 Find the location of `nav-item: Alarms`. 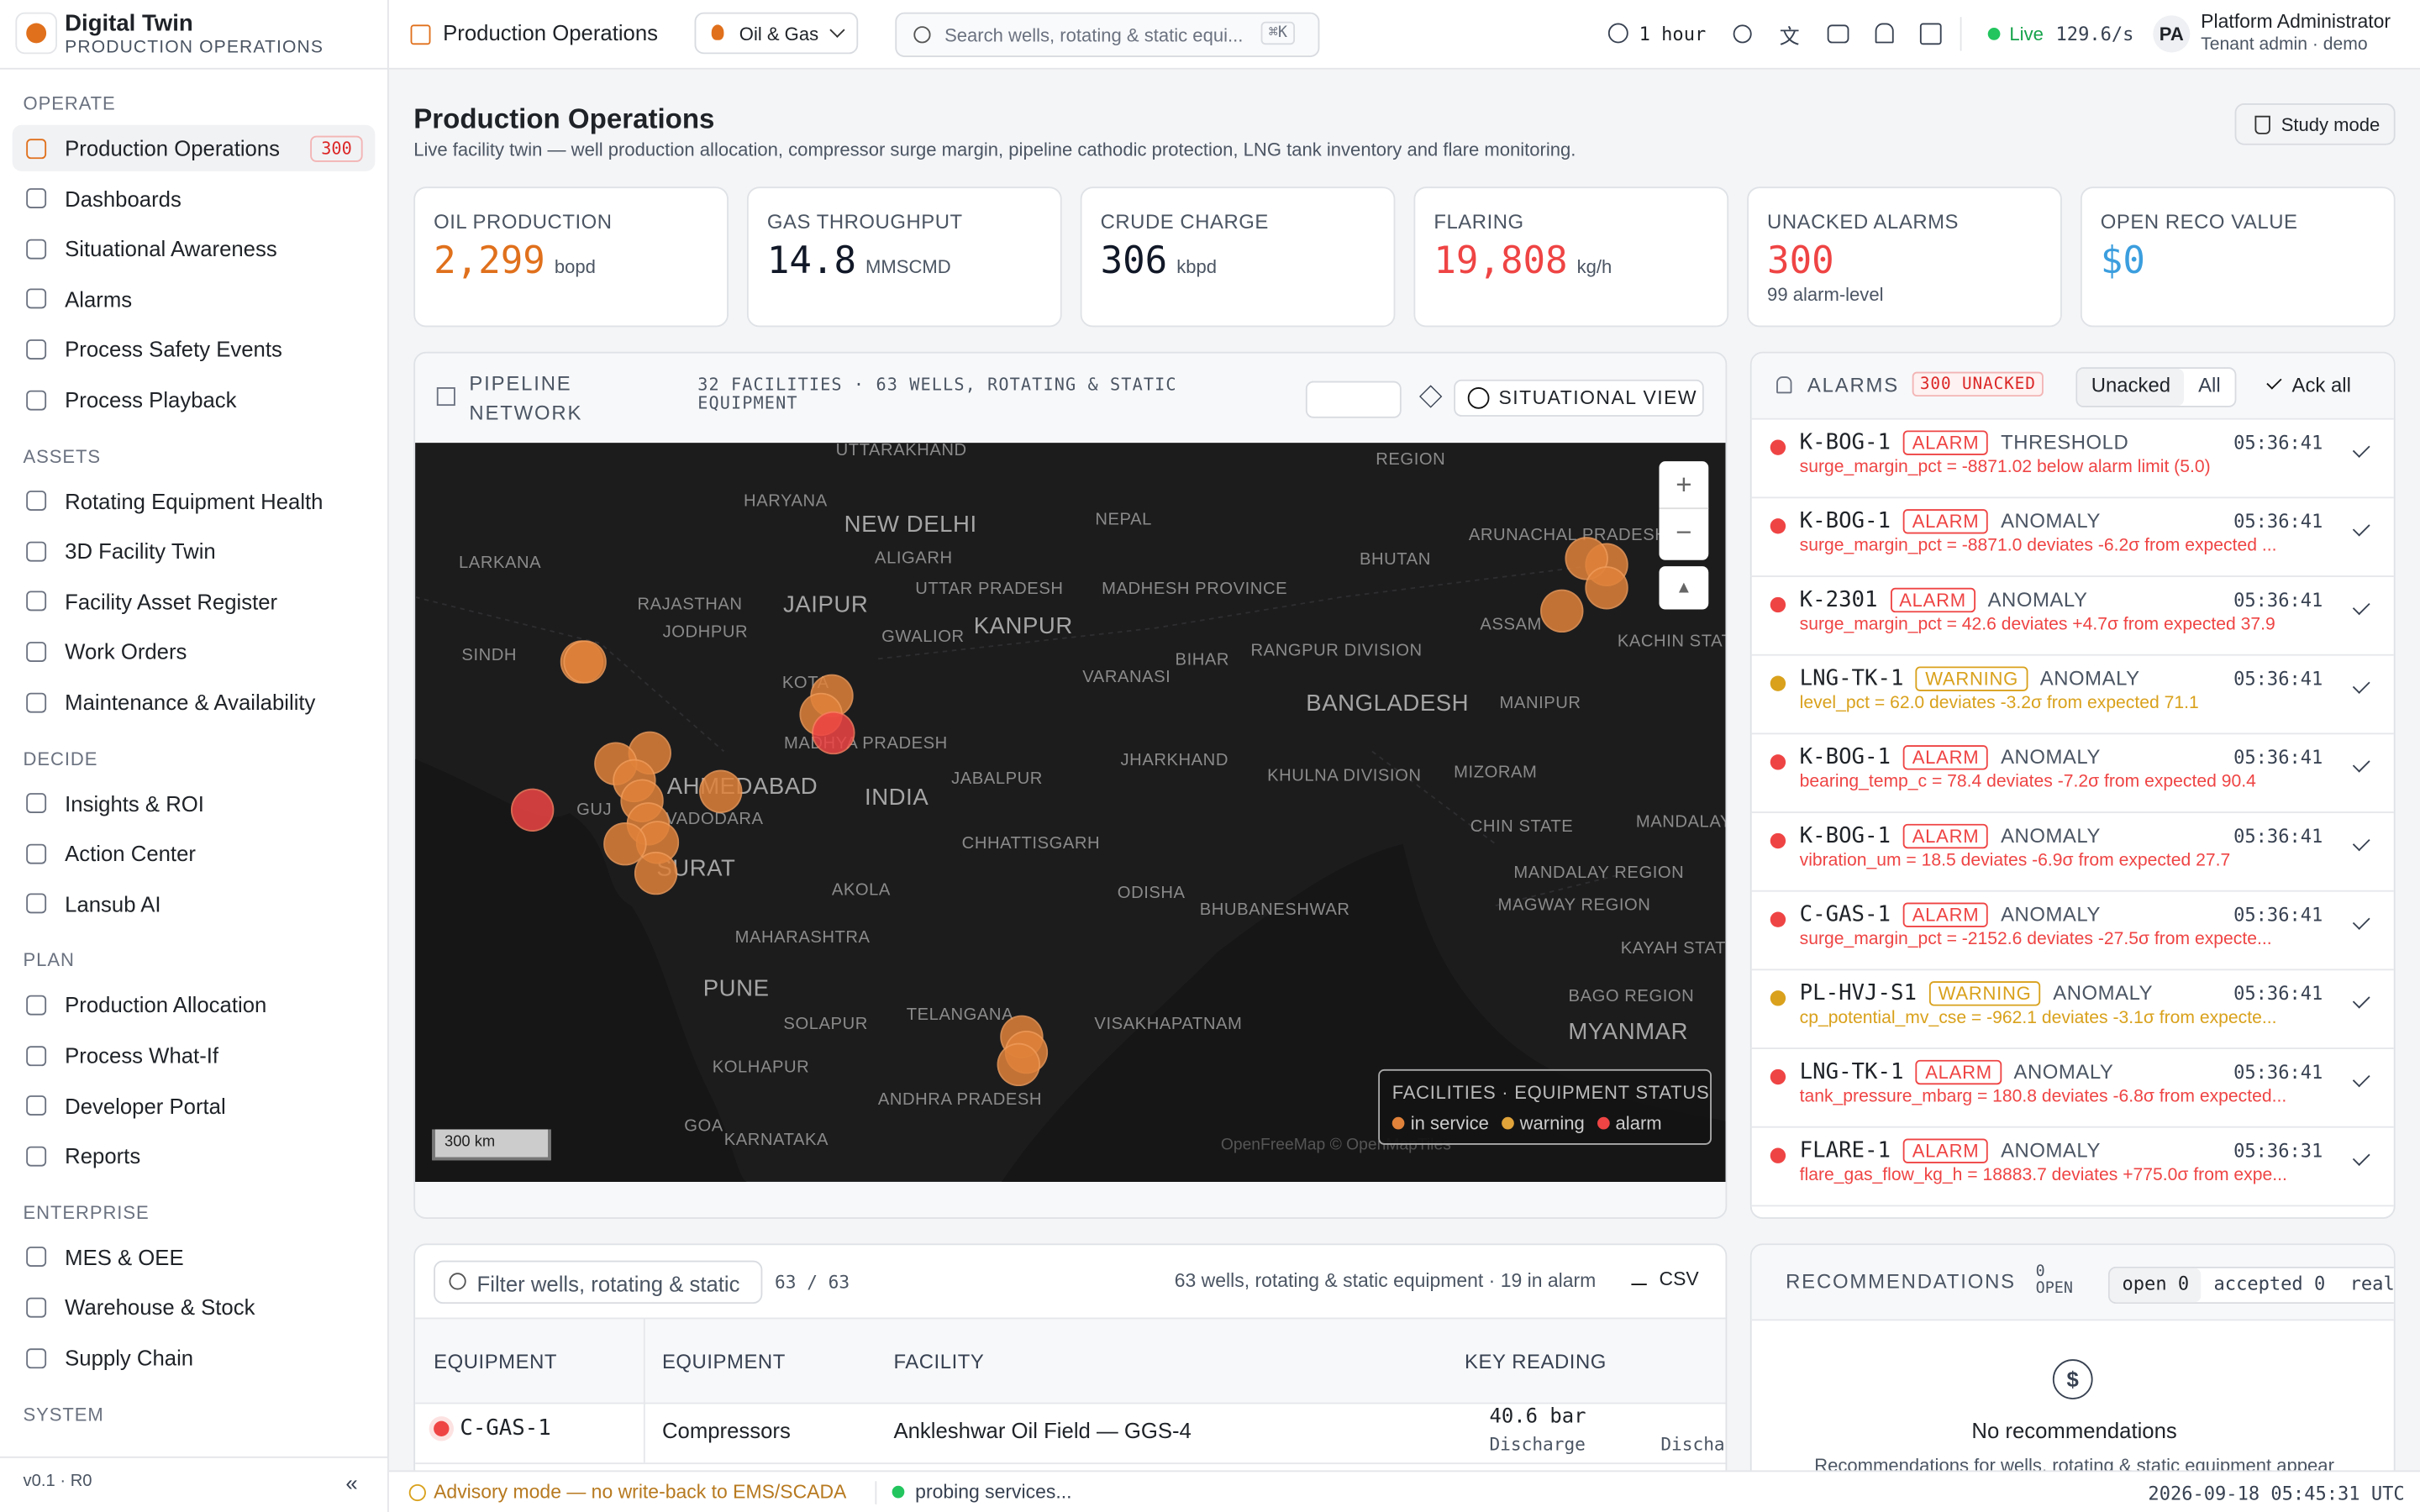

nav-item: Alarms is located at coordinates (195, 299).